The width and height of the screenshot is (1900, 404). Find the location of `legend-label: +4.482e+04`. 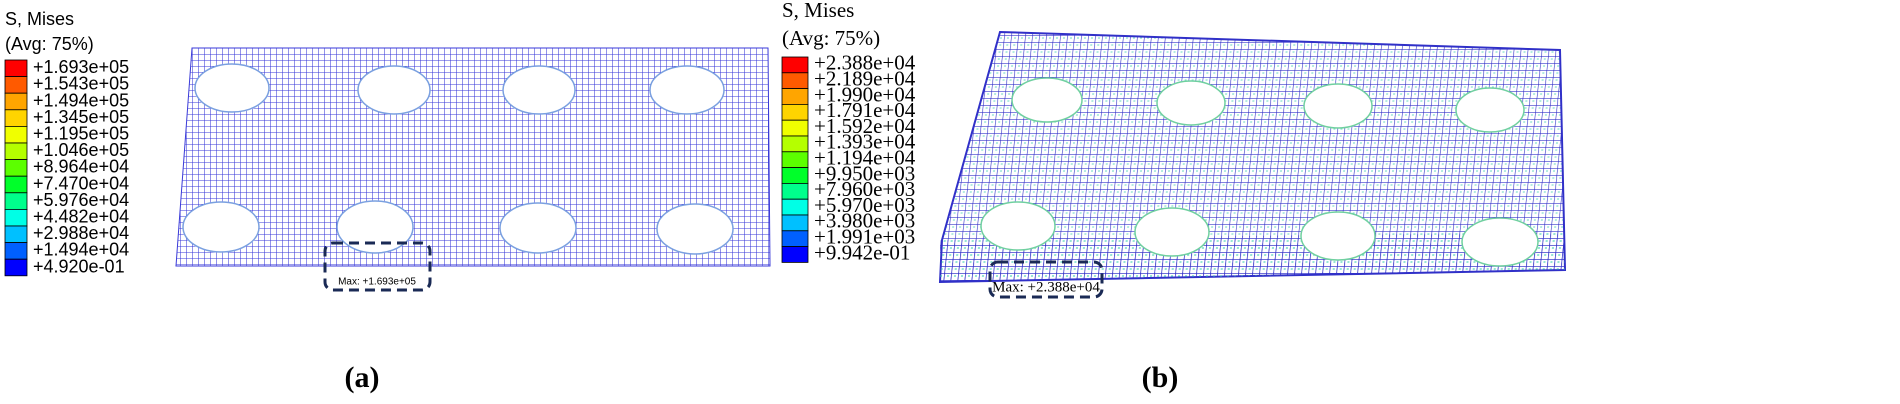

legend-label: +4.482e+04 is located at coordinates (81, 216).